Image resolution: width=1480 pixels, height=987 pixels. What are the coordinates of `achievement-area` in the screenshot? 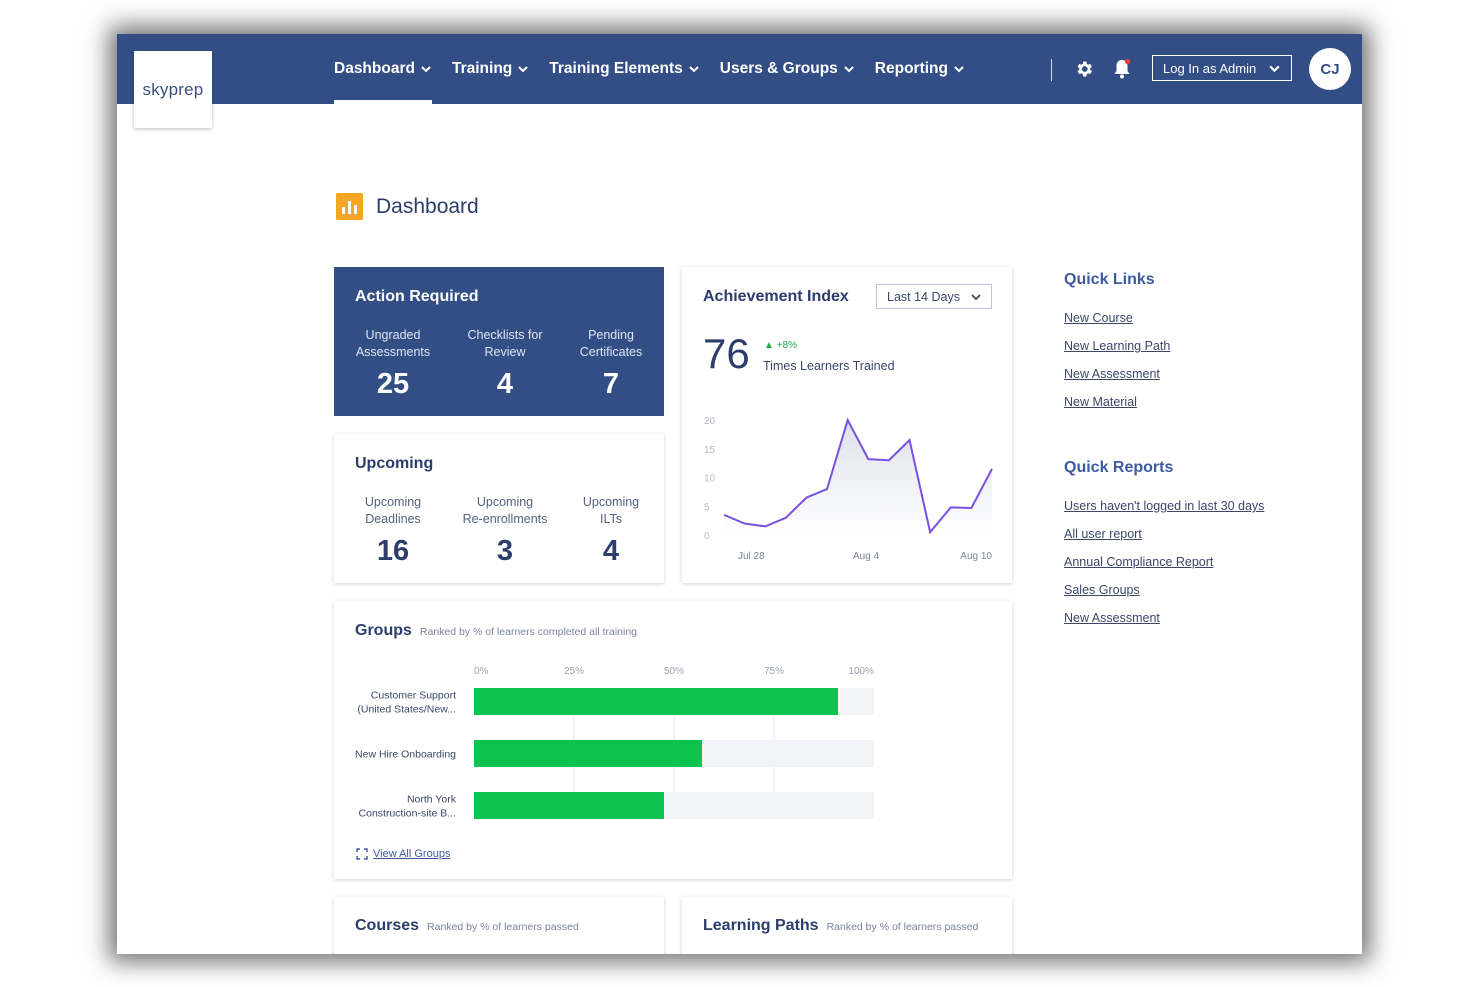 It's located at (858, 477).